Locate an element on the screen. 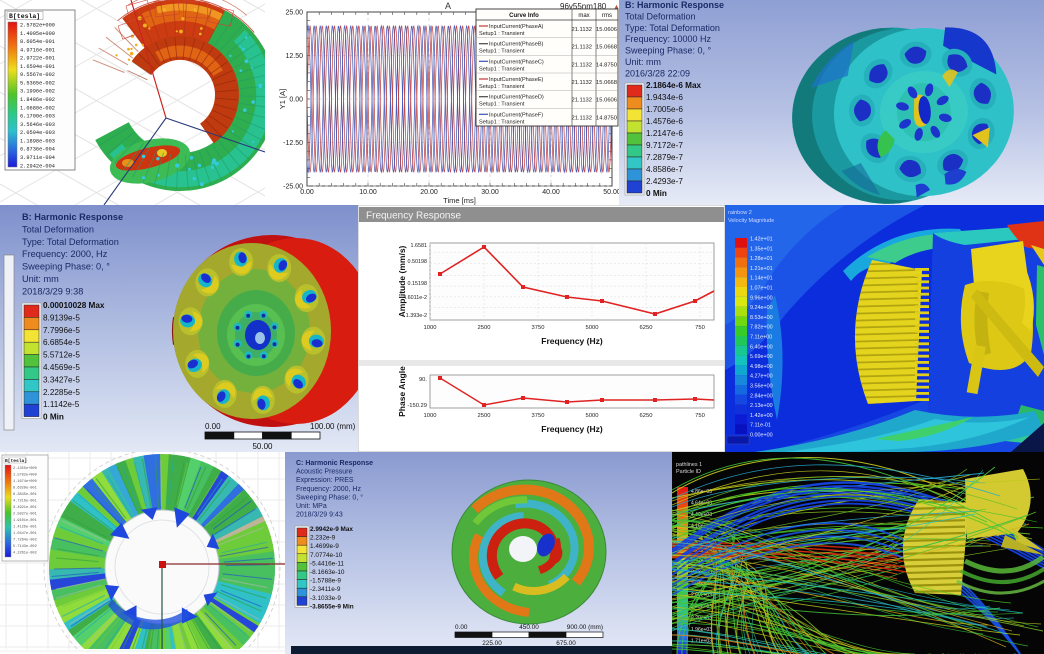 This screenshot has width=1044, height=654. svg-text: 4.7216e-001 is located at coordinates (25, 502).